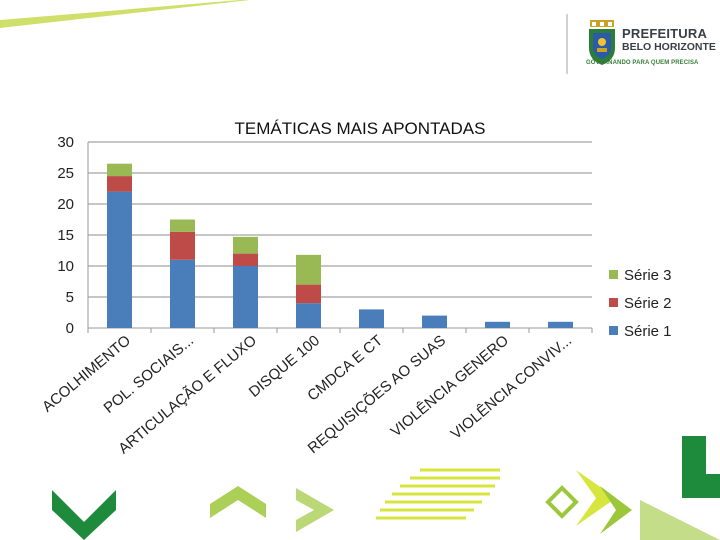 The image size is (720, 540). What do you see at coordinates (70, 328) in the screenshot?
I see `y-tick-label: 0` at bounding box center [70, 328].